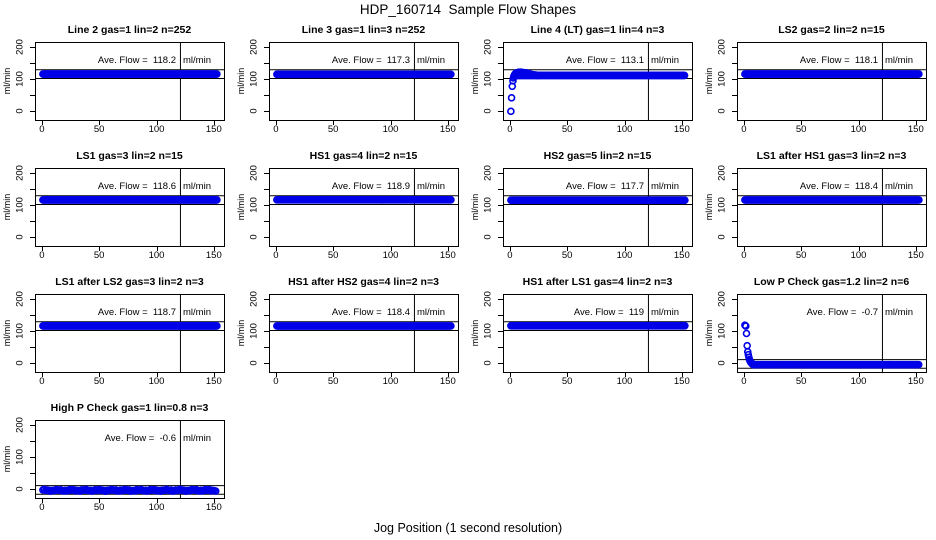 The height and width of the screenshot is (540, 936). What do you see at coordinates (608, 312) in the screenshot?
I see `ave-flow-annotation: Ave. Flow = 119` at bounding box center [608, 312].